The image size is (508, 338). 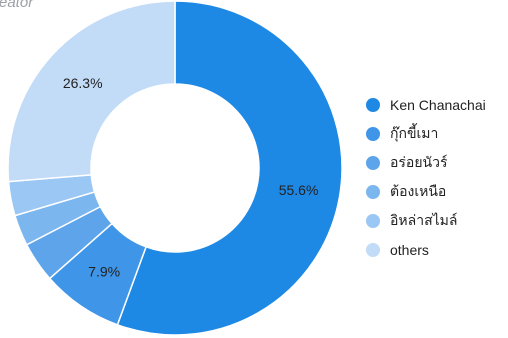 I want to click on chart-title: reator, so click(x=17, y=5).